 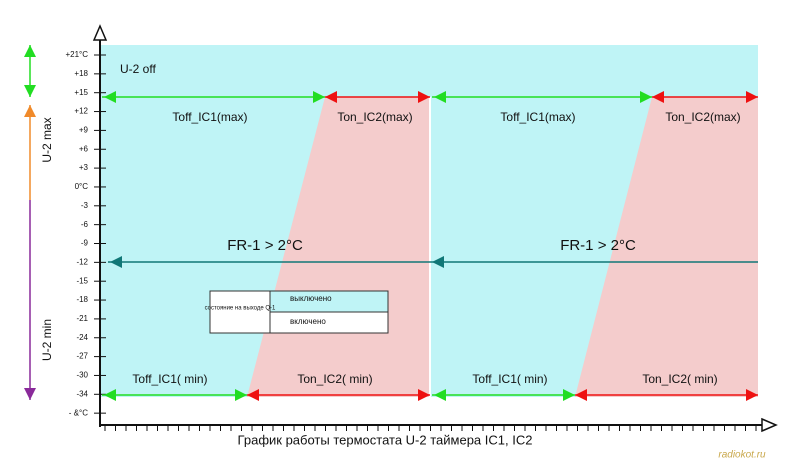 I want to click on legend-text: выключено, so click(x=311, y=298).